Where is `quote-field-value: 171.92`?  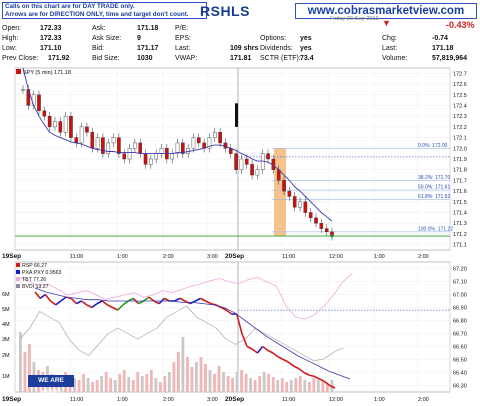 quote-field-value: 171.92 is located at coordinates (59, 58).